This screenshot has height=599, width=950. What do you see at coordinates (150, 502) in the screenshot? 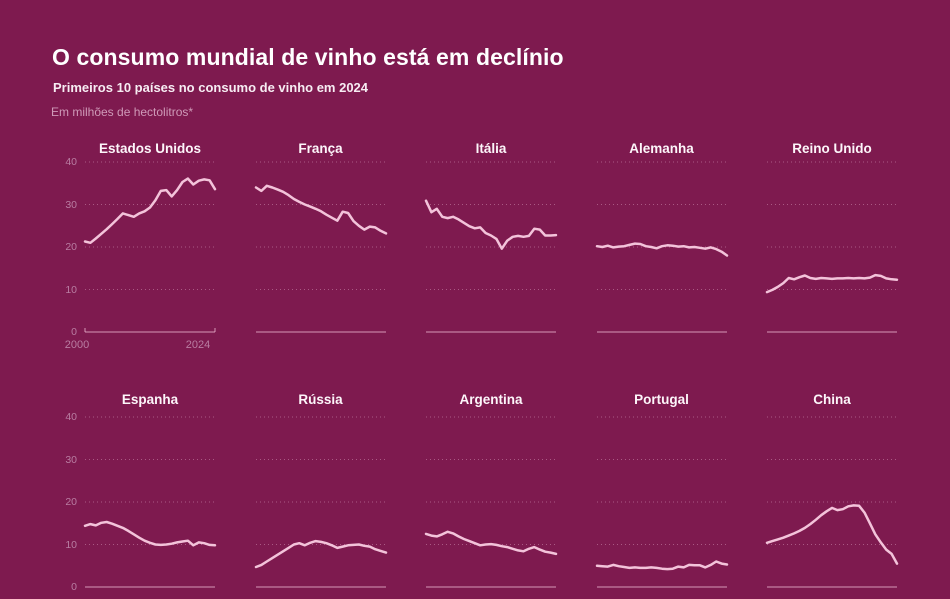
I see `line-chart-espanha` at bounding box center [150, 502].